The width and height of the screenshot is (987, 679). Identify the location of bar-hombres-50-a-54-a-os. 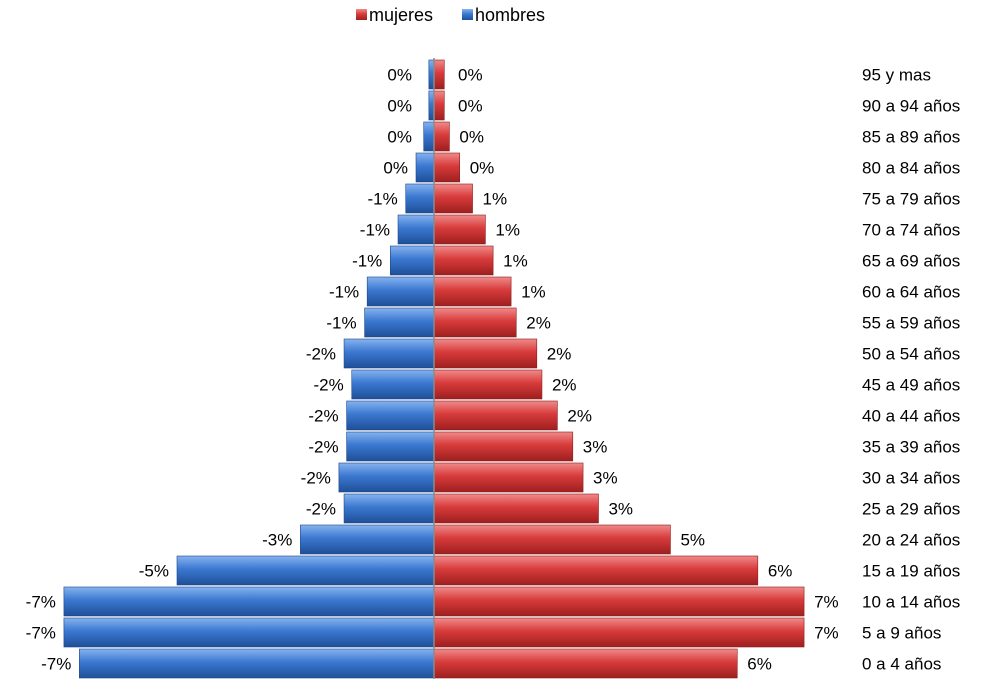
(389, 353).